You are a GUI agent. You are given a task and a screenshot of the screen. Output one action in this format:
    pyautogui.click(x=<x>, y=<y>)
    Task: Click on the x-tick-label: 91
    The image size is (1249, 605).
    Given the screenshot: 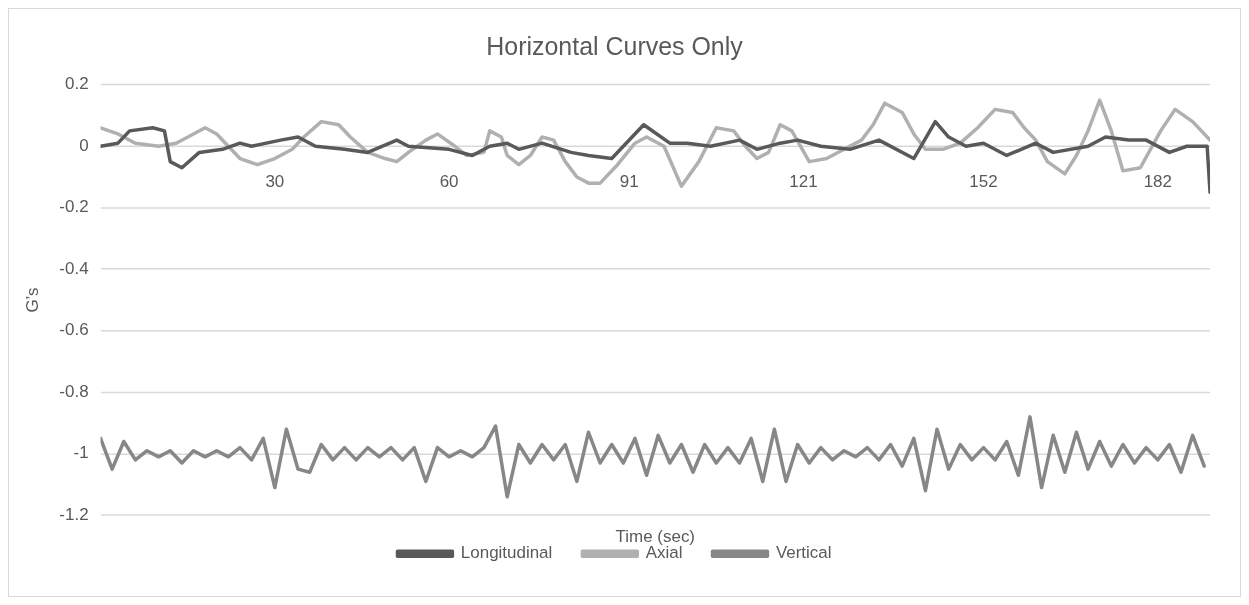 What is the action you would take?
    pyautogui.click(x=629, y=181)
    